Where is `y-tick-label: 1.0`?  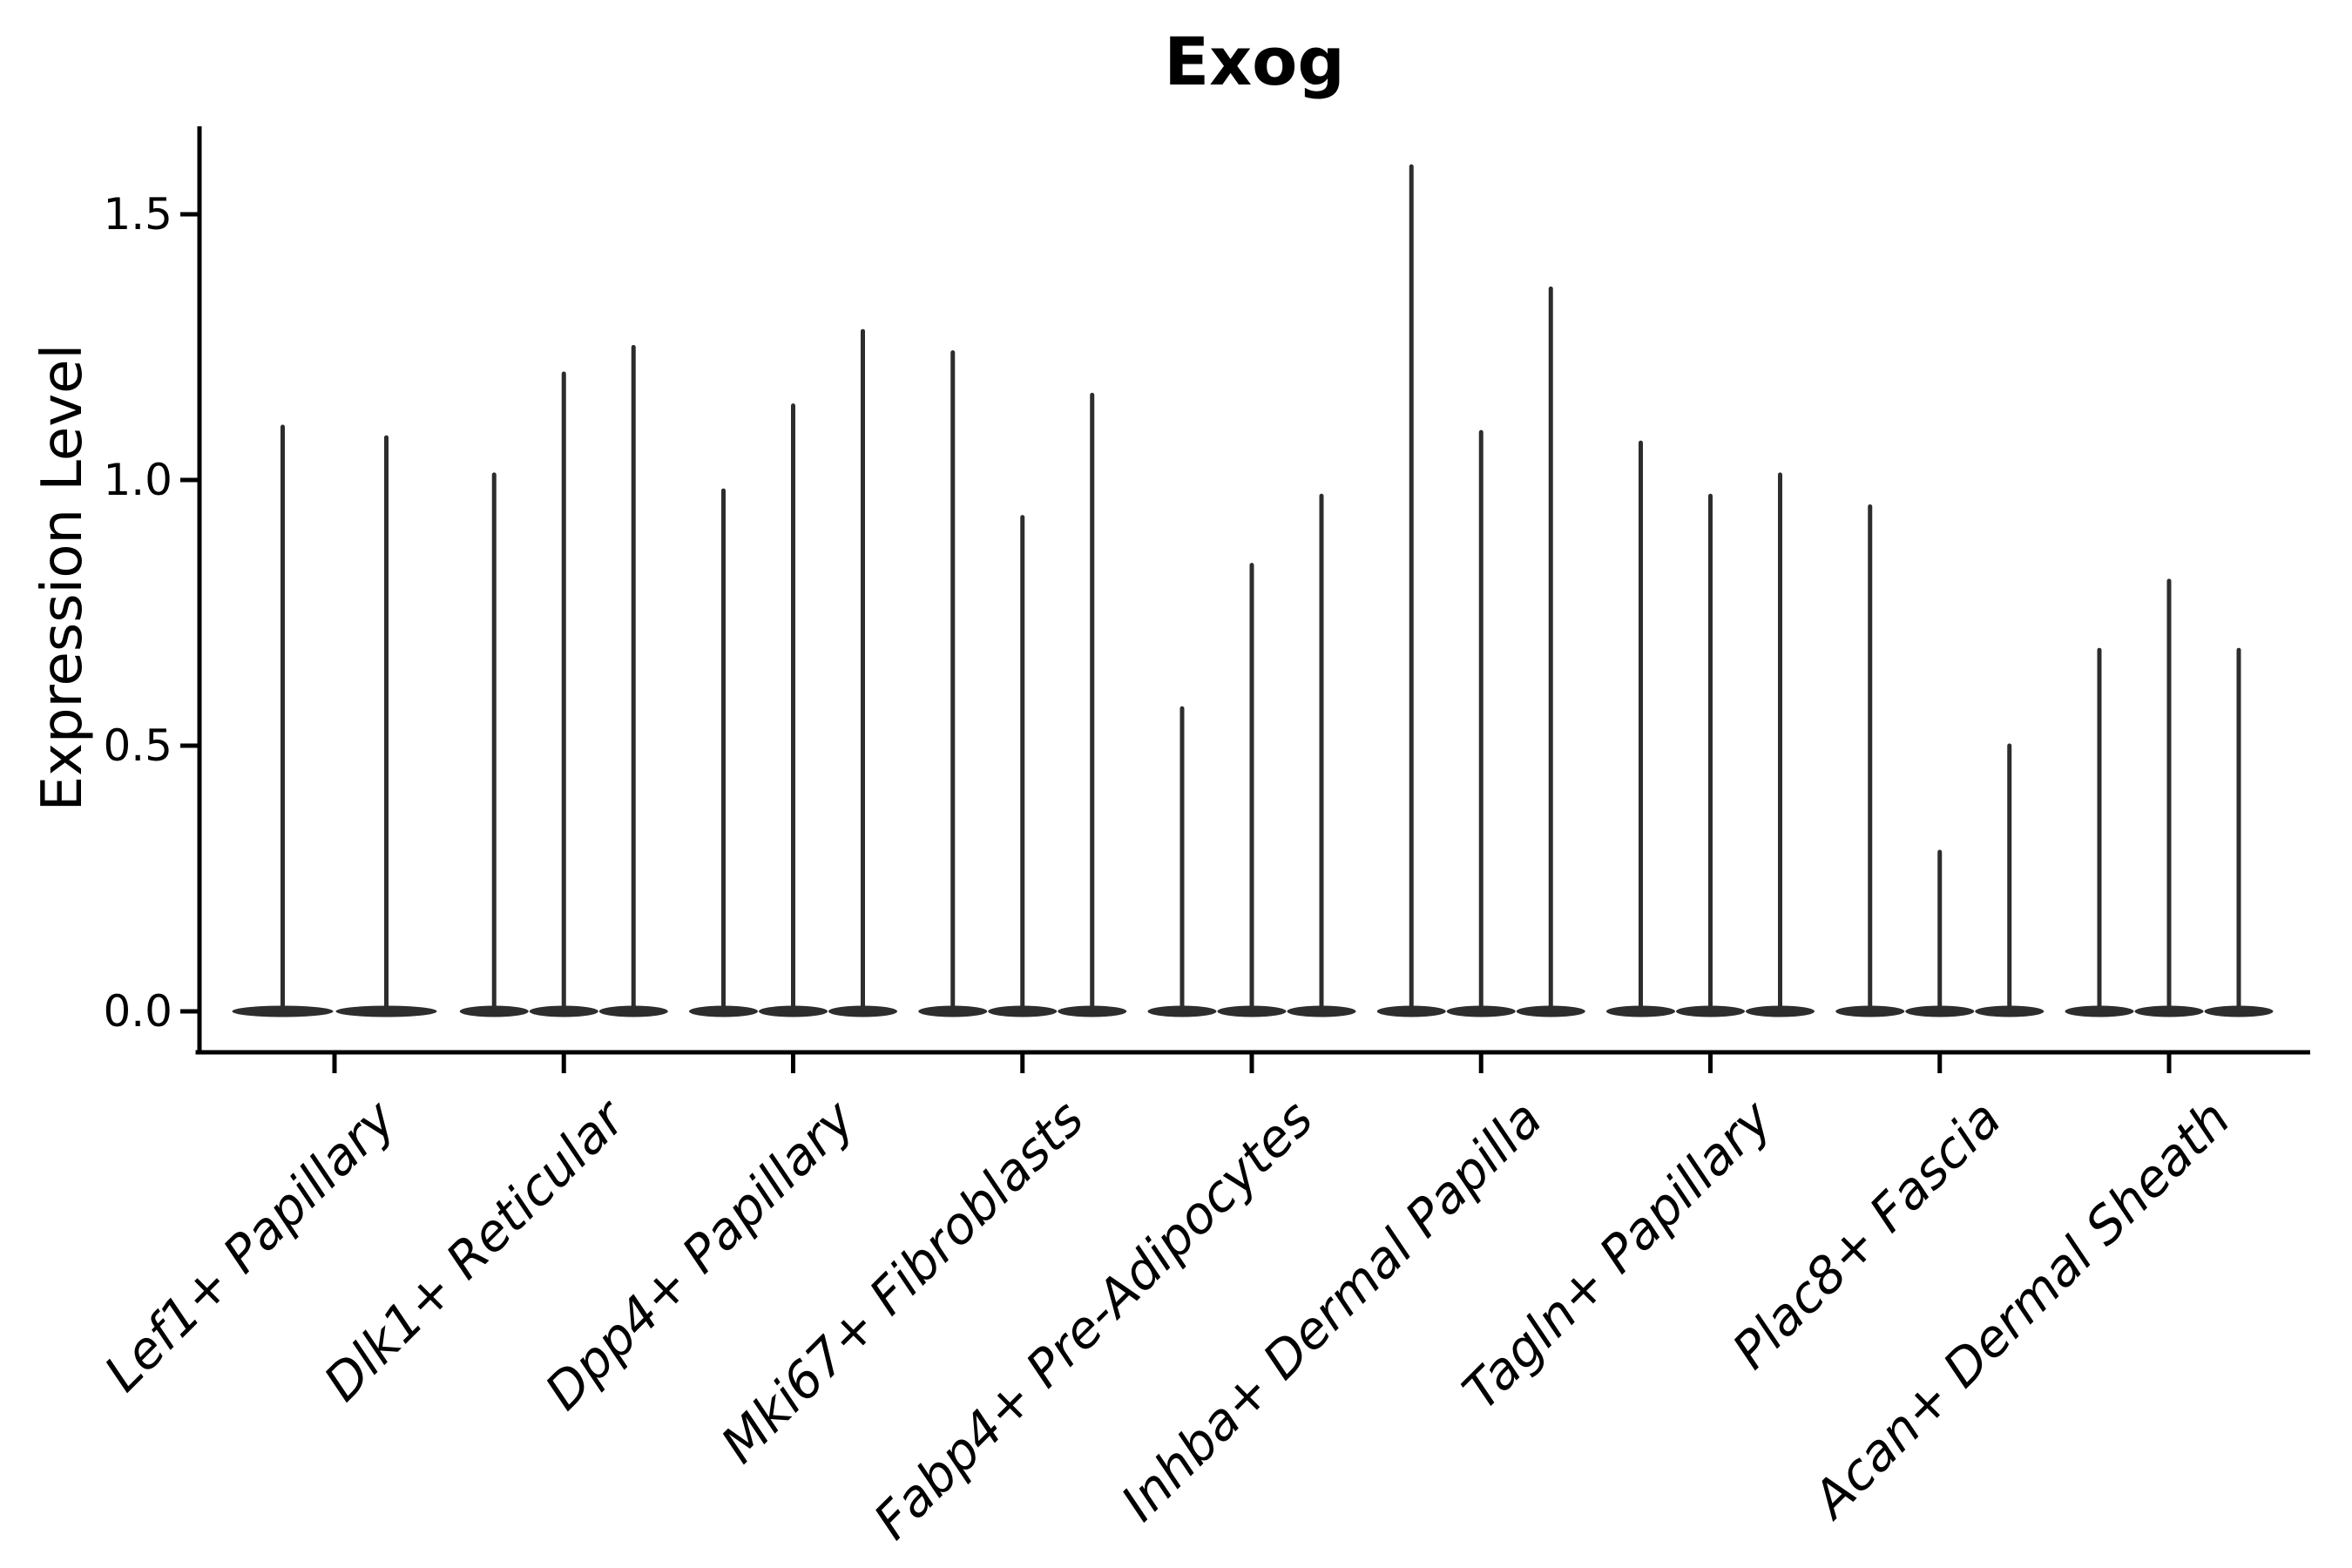
y-tick-label: 1.0 is located at coordinates (137, 480).